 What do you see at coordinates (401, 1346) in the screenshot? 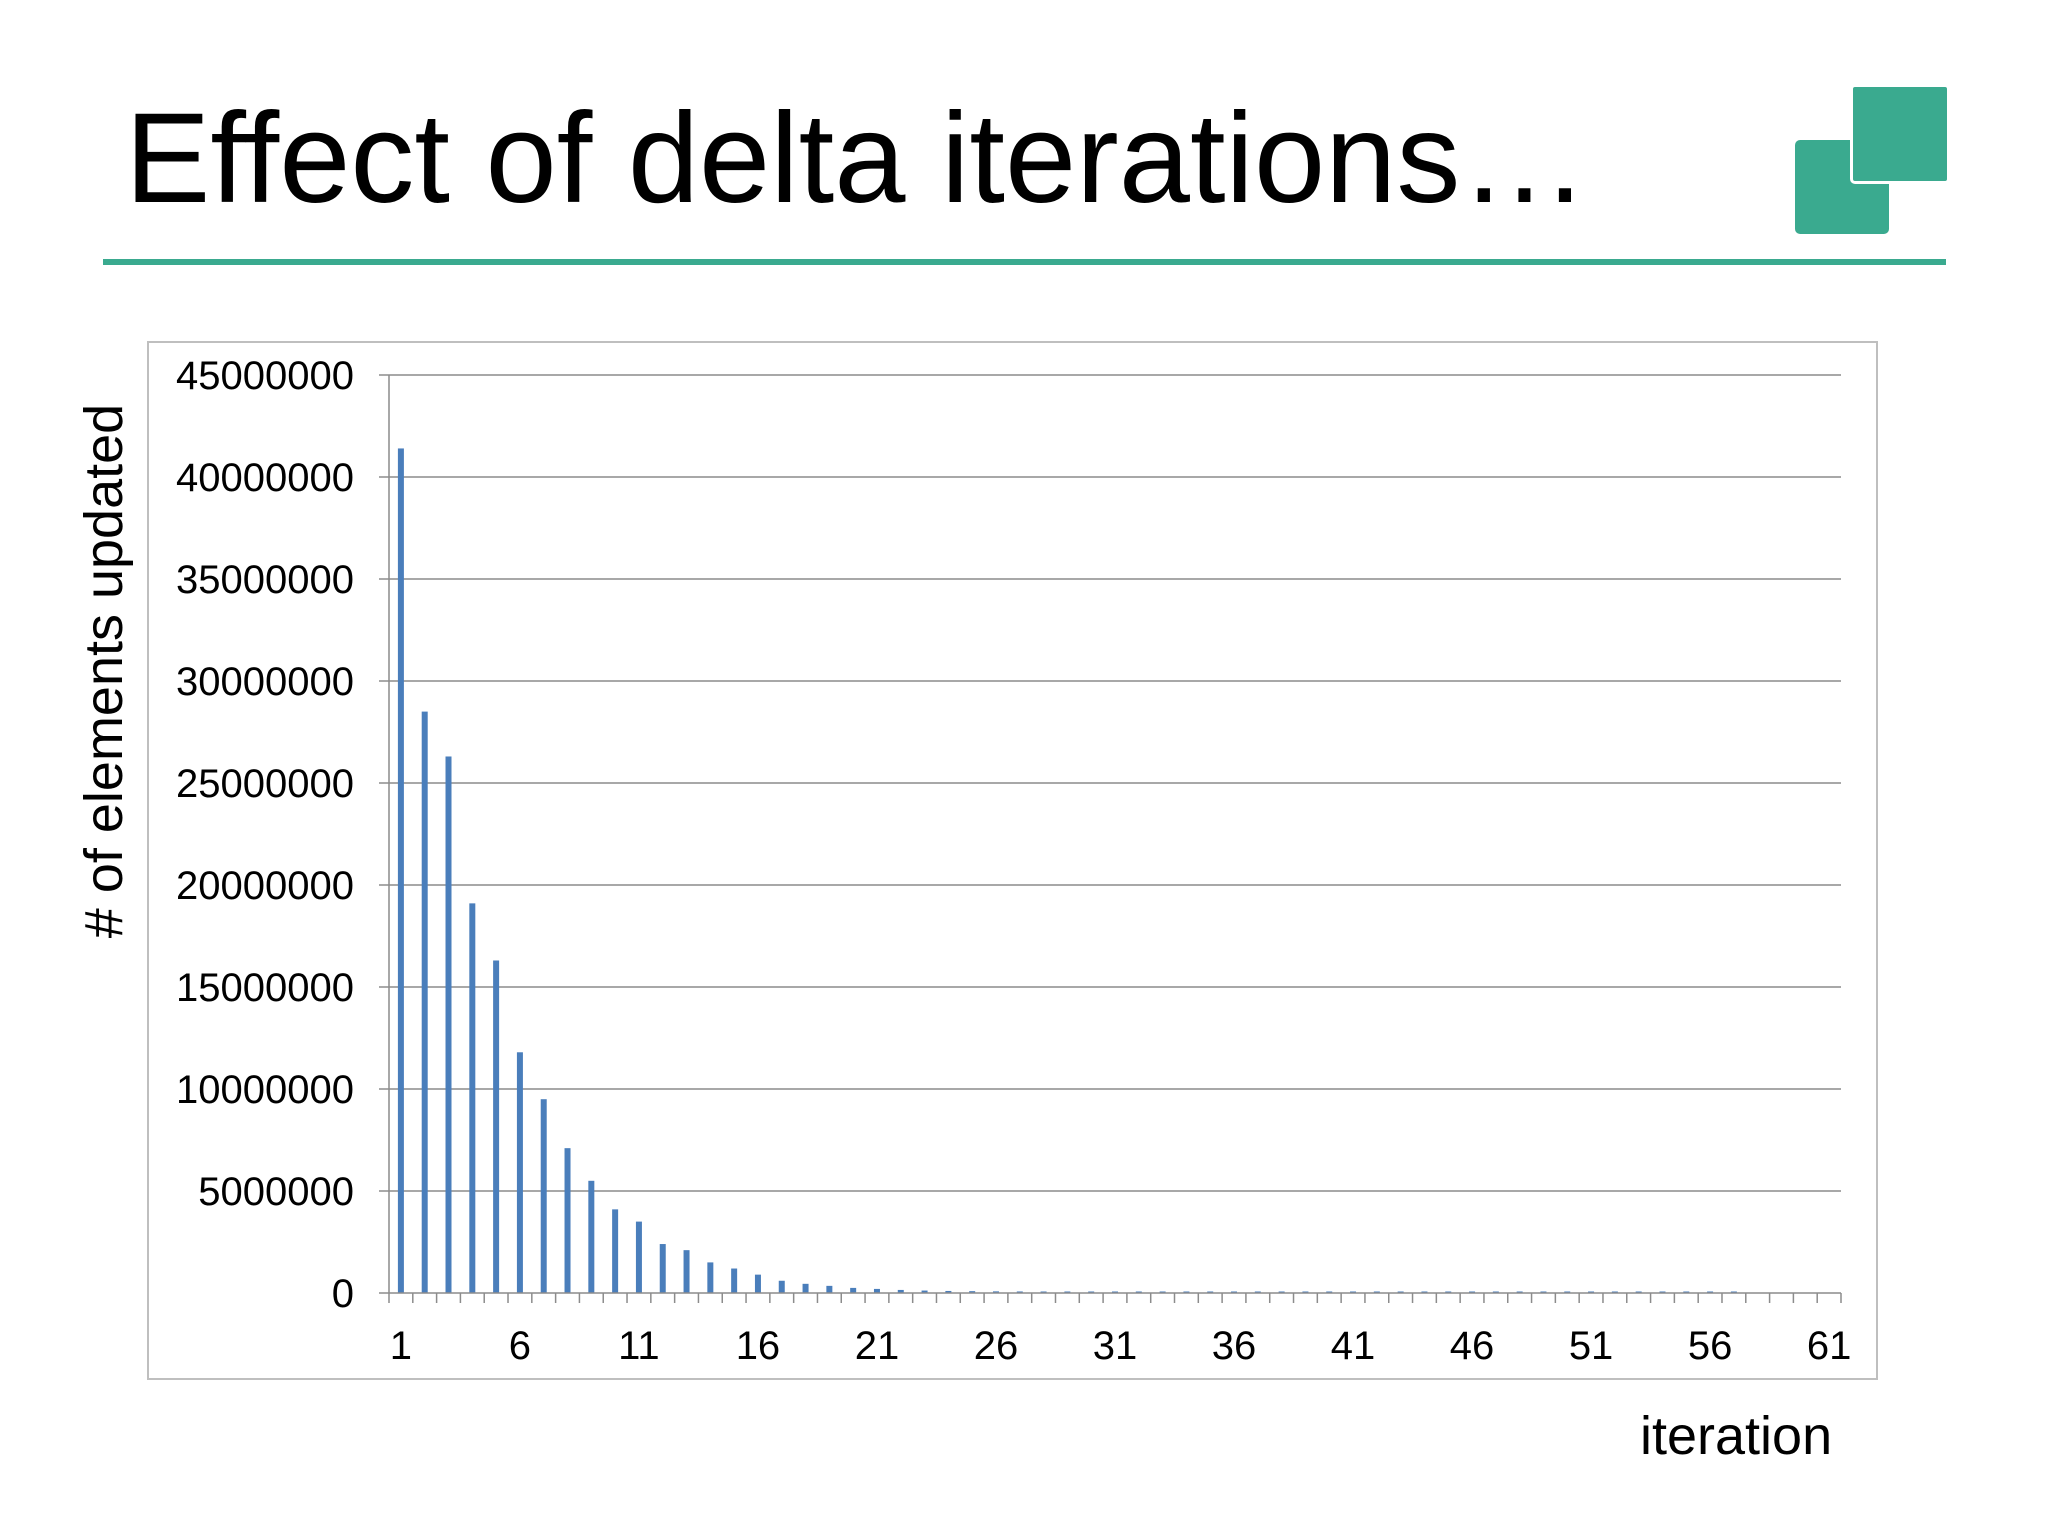
I see `x-tick-label: 1` at bounding box center [401, 1346].